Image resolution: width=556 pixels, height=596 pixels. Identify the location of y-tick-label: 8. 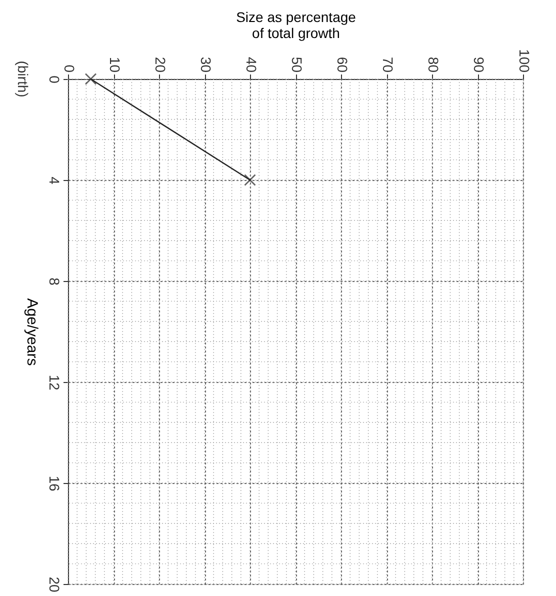
(54, 282).